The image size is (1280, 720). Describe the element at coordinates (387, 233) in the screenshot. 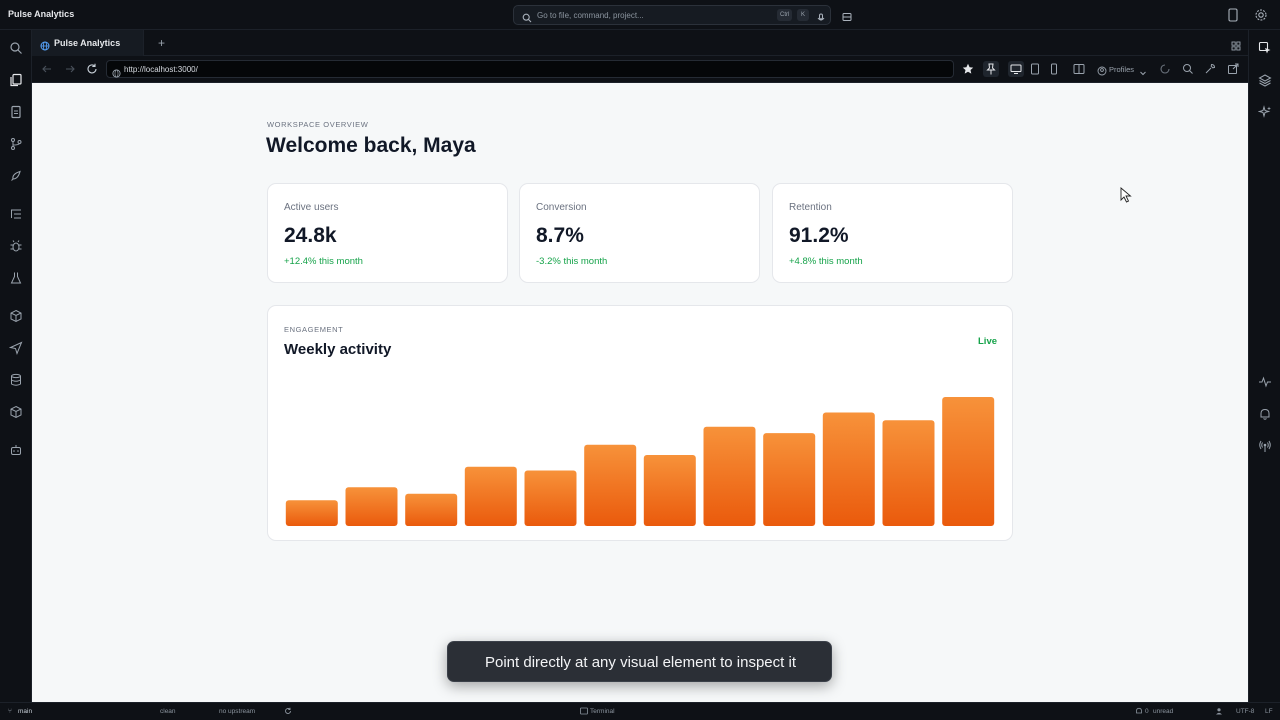

I see `metric-card-active-users: Active users 24.8k +12.4% this month` at that location.